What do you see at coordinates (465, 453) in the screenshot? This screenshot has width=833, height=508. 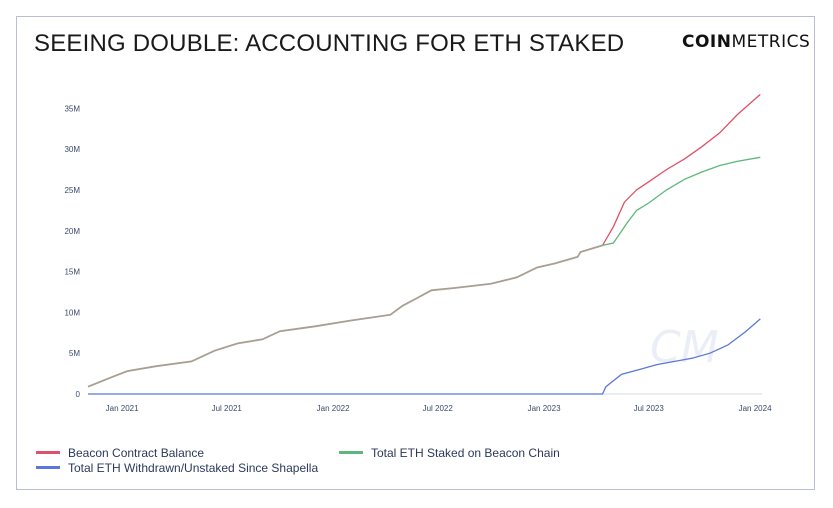 I see `legend-label-green: Total ETH Staked on Beacon Chain` at bounding box center [465, 453].